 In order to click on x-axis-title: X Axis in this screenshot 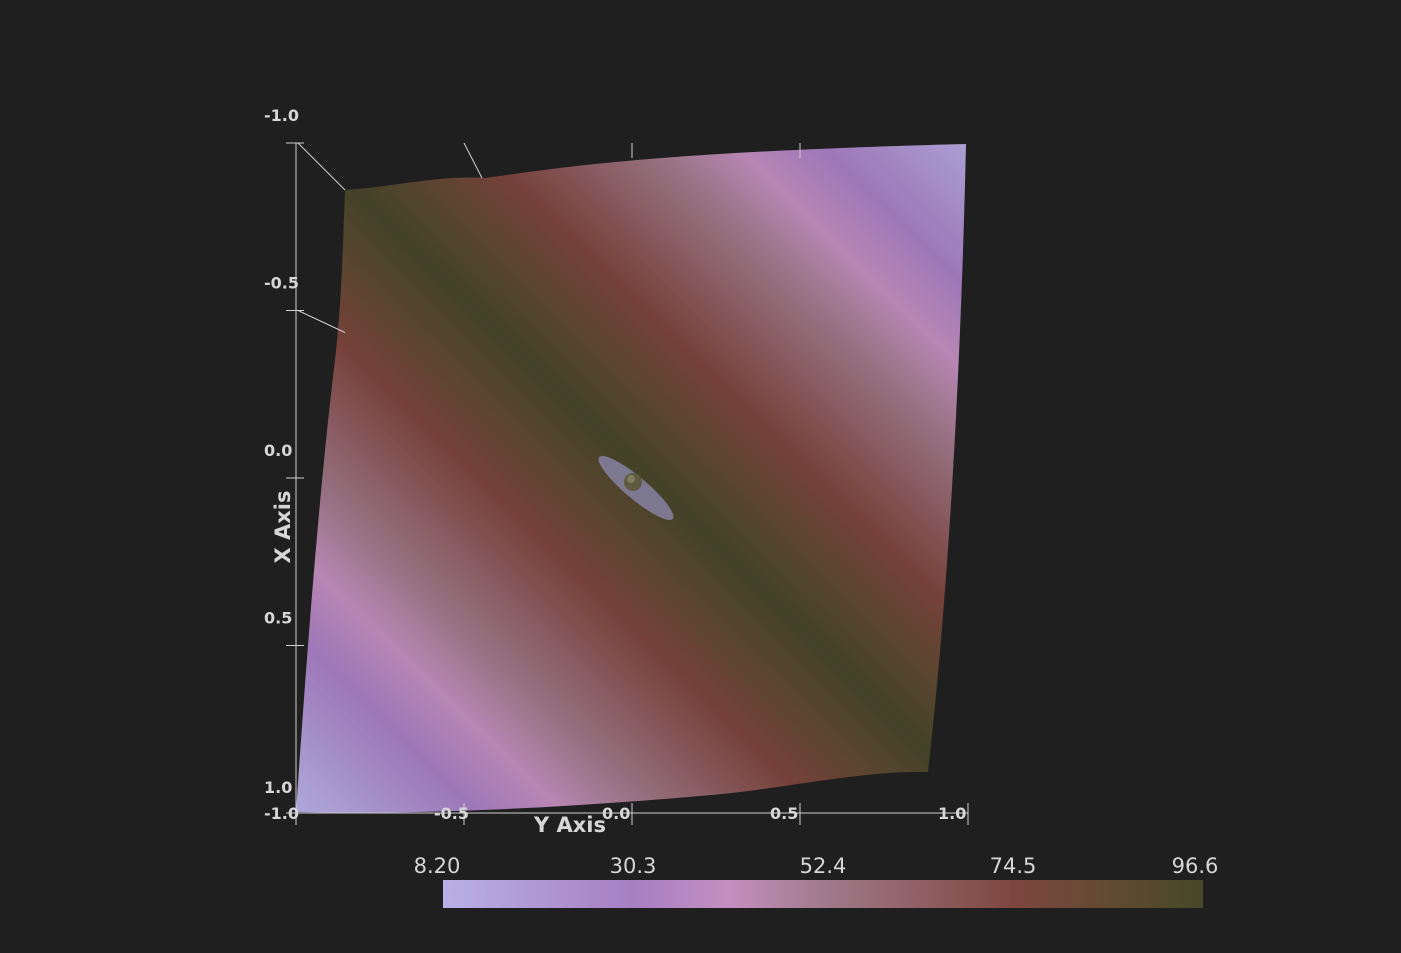, I will do `click(283, 527)`.